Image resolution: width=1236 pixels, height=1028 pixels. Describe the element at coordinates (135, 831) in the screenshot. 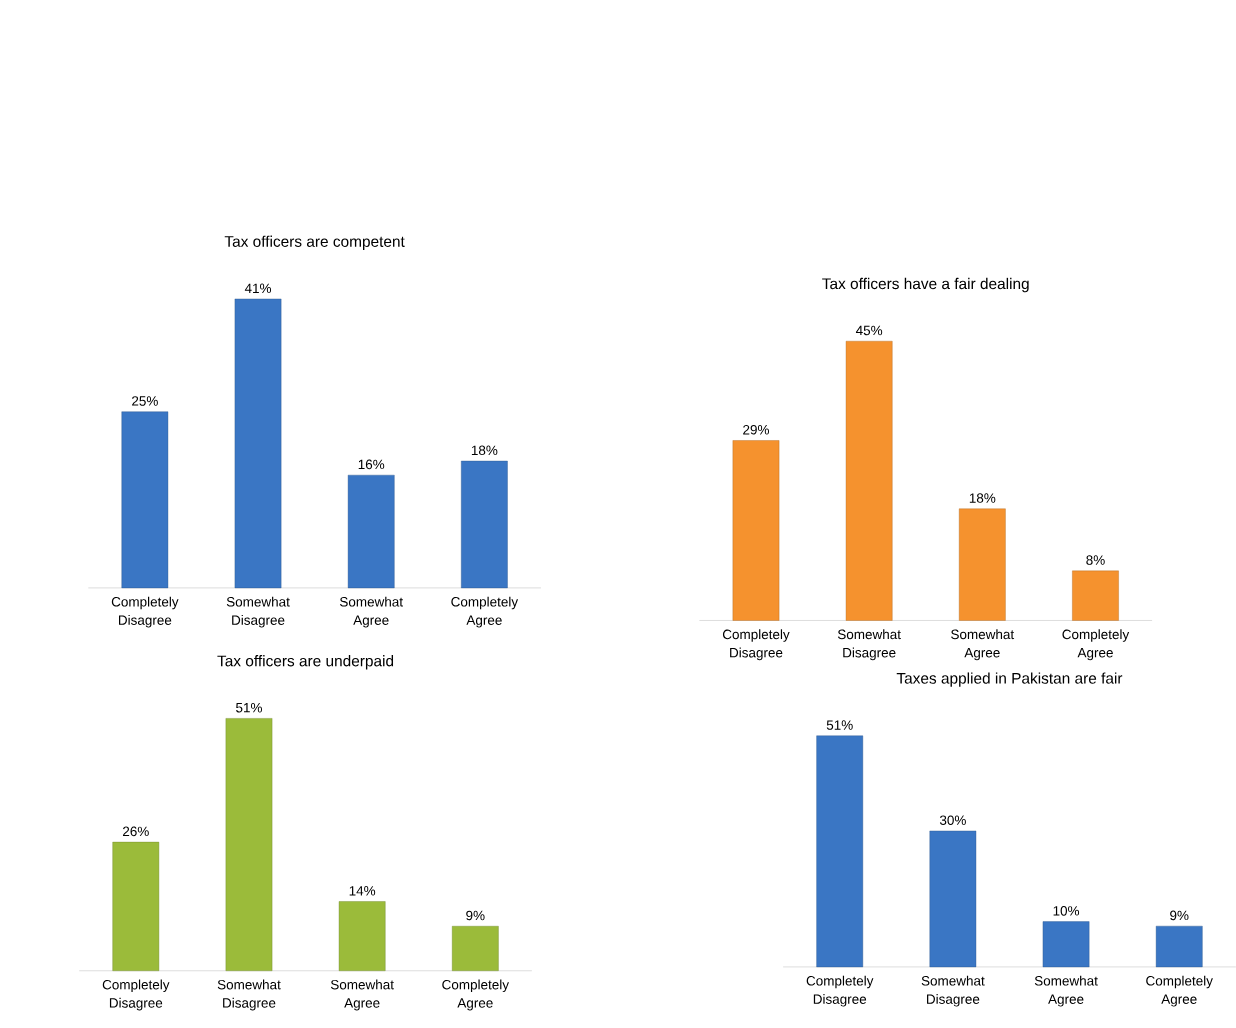

I see `data-label: 26%` at that location.